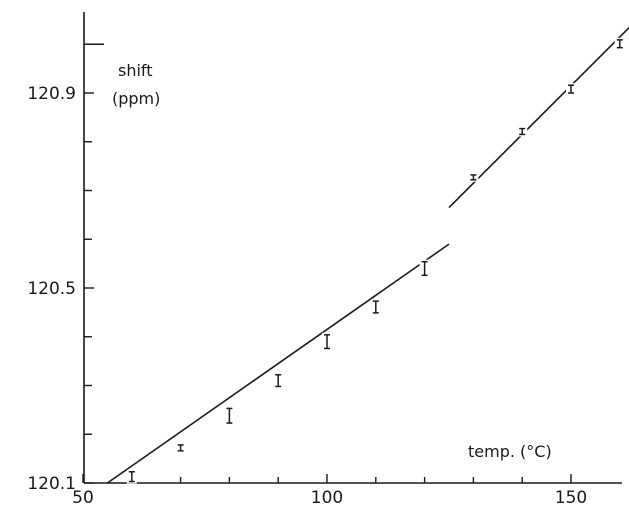 The image size is (629, 506). Describe the element at coordinates (51, 289) in the screenshot. I see `y-tick-label: 120.5` at that location.